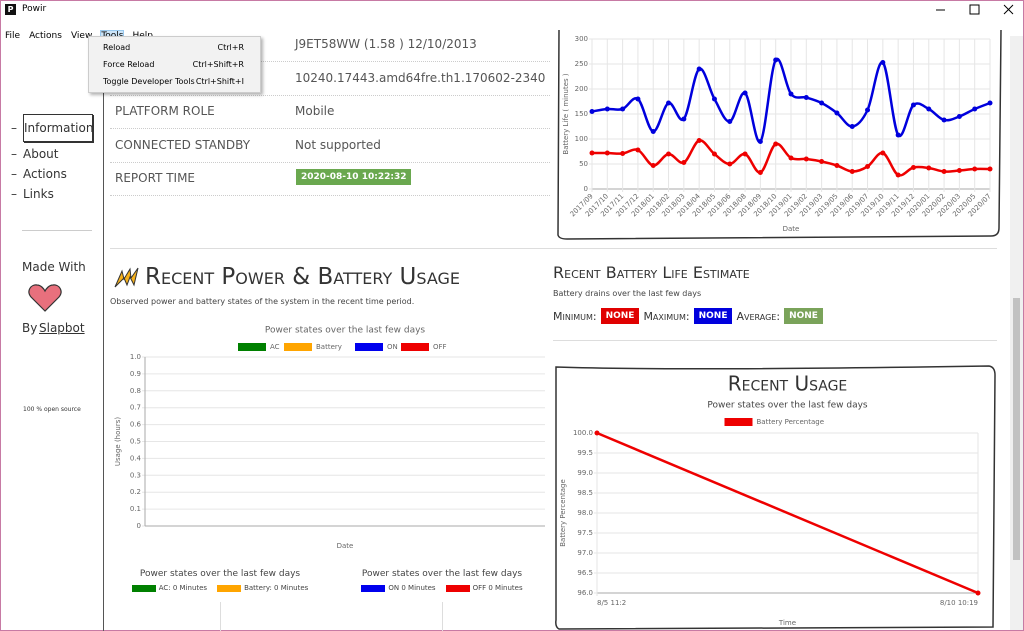 This screenshot has width=1024, height=631. Describe the element at coordinates (563, 513) in the screenshot. I see `y-axis-label: Battery Percentage` at that location.